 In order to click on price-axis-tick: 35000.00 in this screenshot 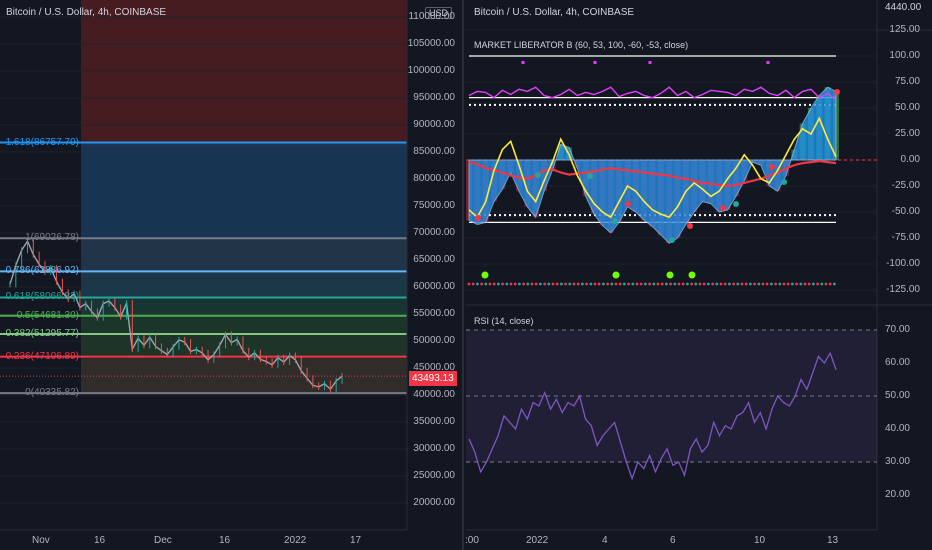, I will do `click(434, 421)`.